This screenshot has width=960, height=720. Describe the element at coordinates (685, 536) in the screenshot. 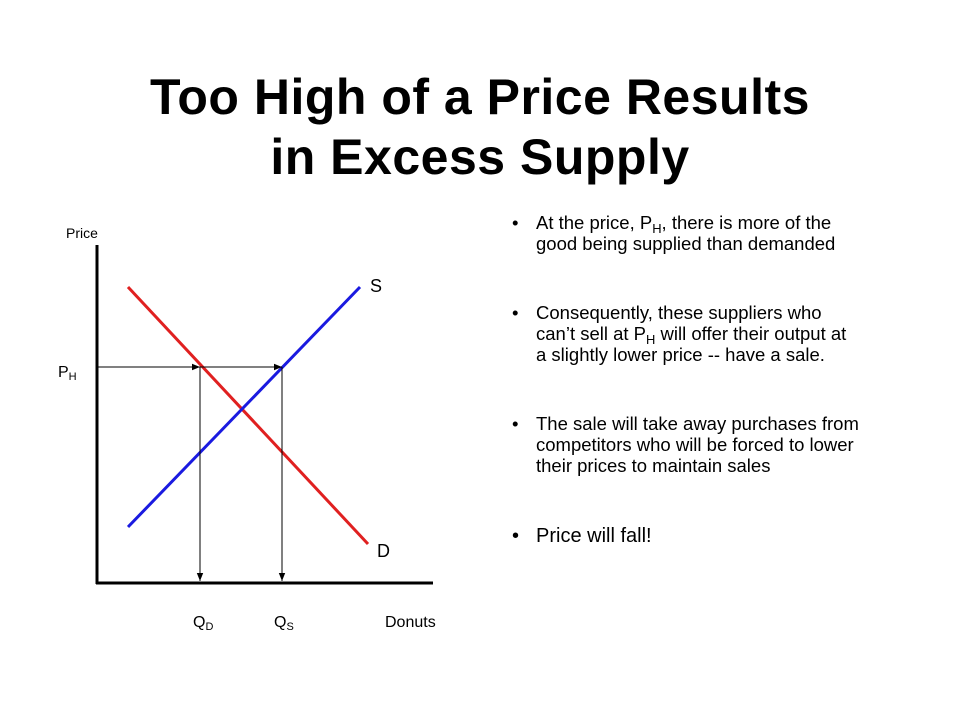

I see `bullet: Price will fall!` at that location.